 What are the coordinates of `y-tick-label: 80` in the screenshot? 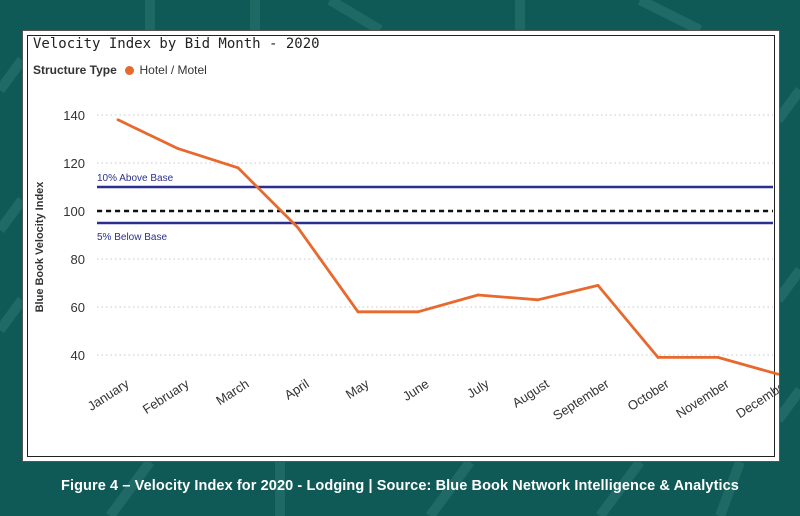 It's located at (78, 259).